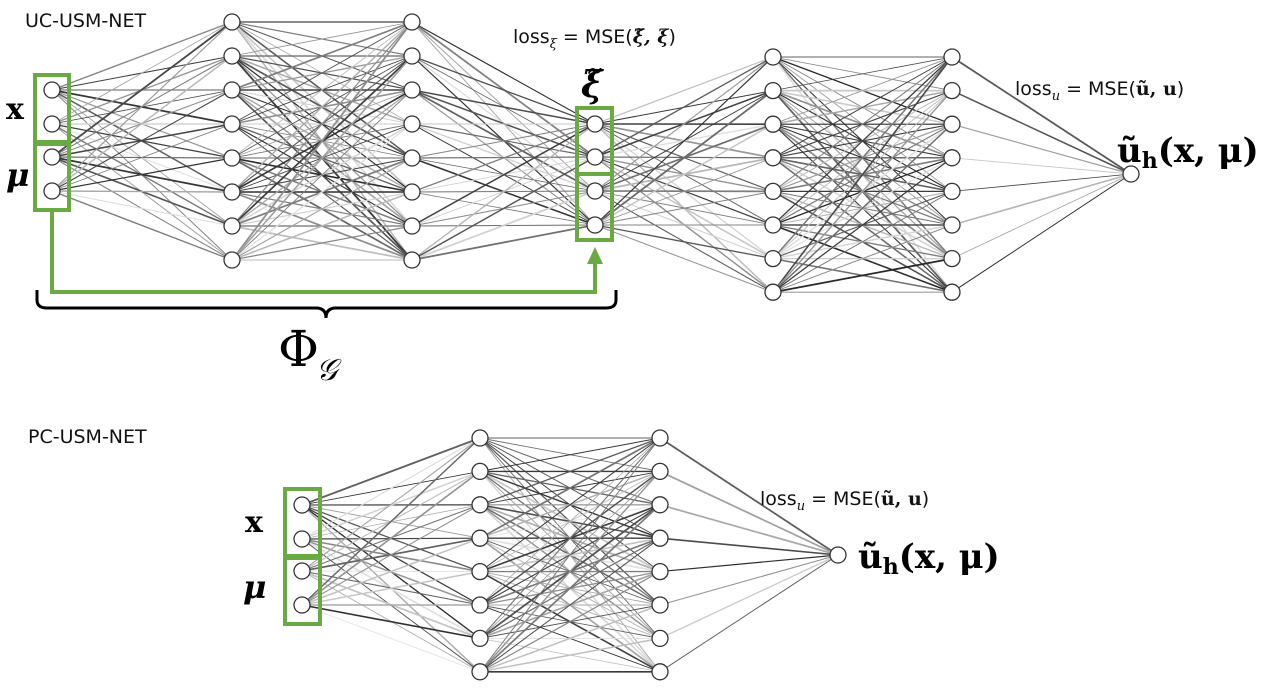  I want to click on loss-xi-prefix: loss, so click(531, 37).